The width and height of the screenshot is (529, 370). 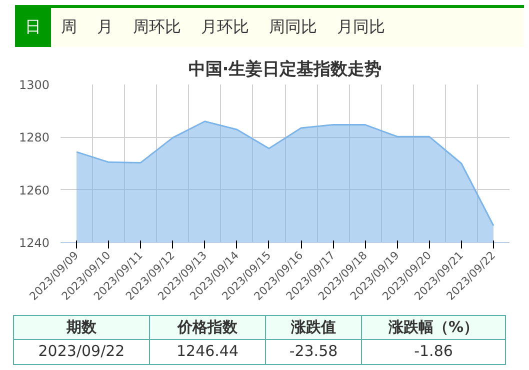 What do you see at coordinates (157, 27) in the screenshot?
I see `text: 周环比` at bounding box center [157, 27].